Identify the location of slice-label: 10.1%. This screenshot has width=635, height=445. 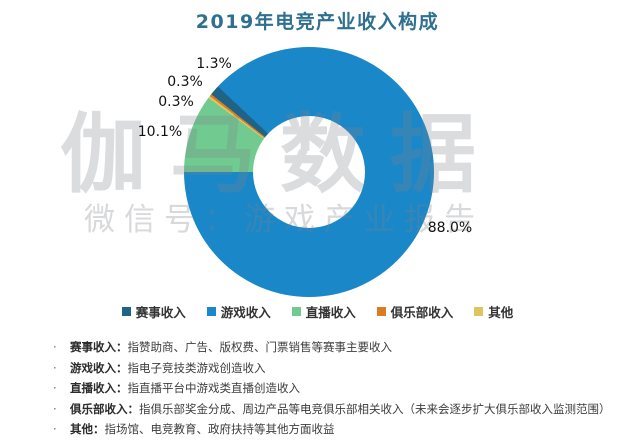
(160, 132).